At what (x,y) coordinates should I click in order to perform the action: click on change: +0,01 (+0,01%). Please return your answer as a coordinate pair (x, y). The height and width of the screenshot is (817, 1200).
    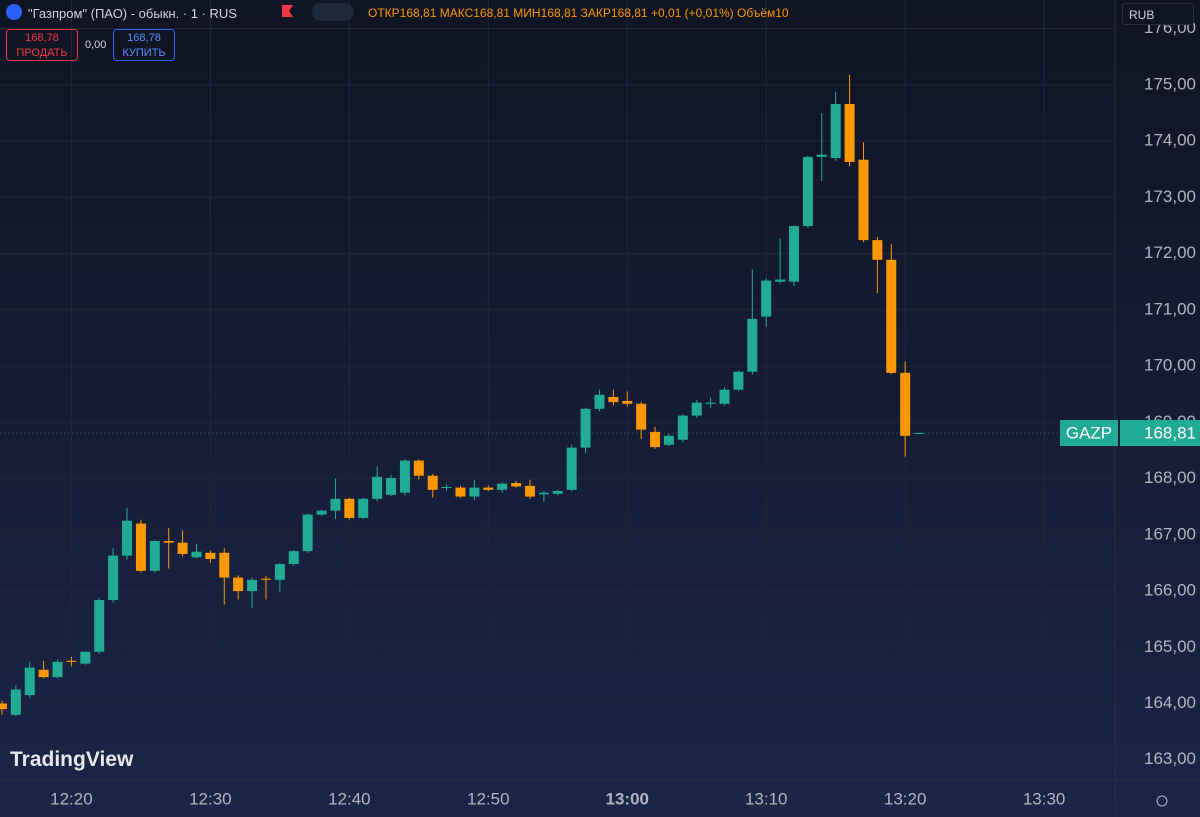
    Looking at the image, I should click on (692, 13).